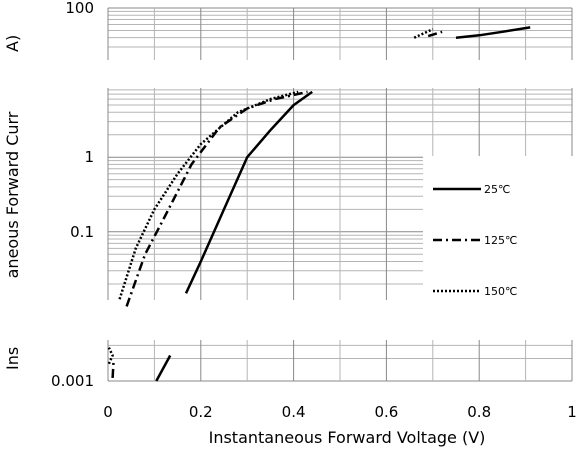 This screenshot has width=585, height=452. I want to click on x-tick-label: 0, so click(108, 412).